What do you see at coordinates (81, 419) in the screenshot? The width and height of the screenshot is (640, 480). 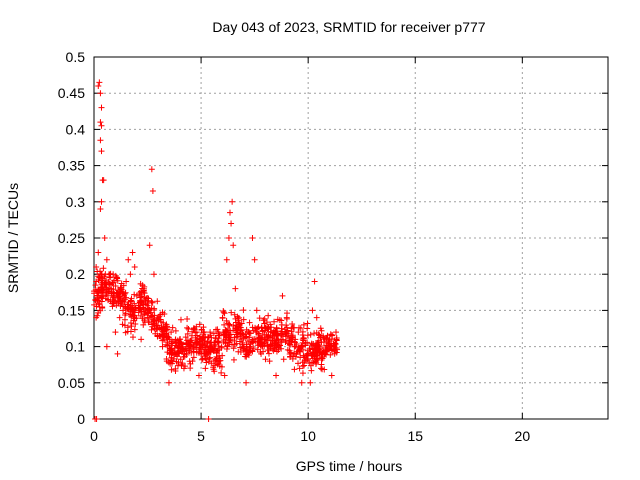 I see `y-tick-label: 0` at bounding box center [81, 419].